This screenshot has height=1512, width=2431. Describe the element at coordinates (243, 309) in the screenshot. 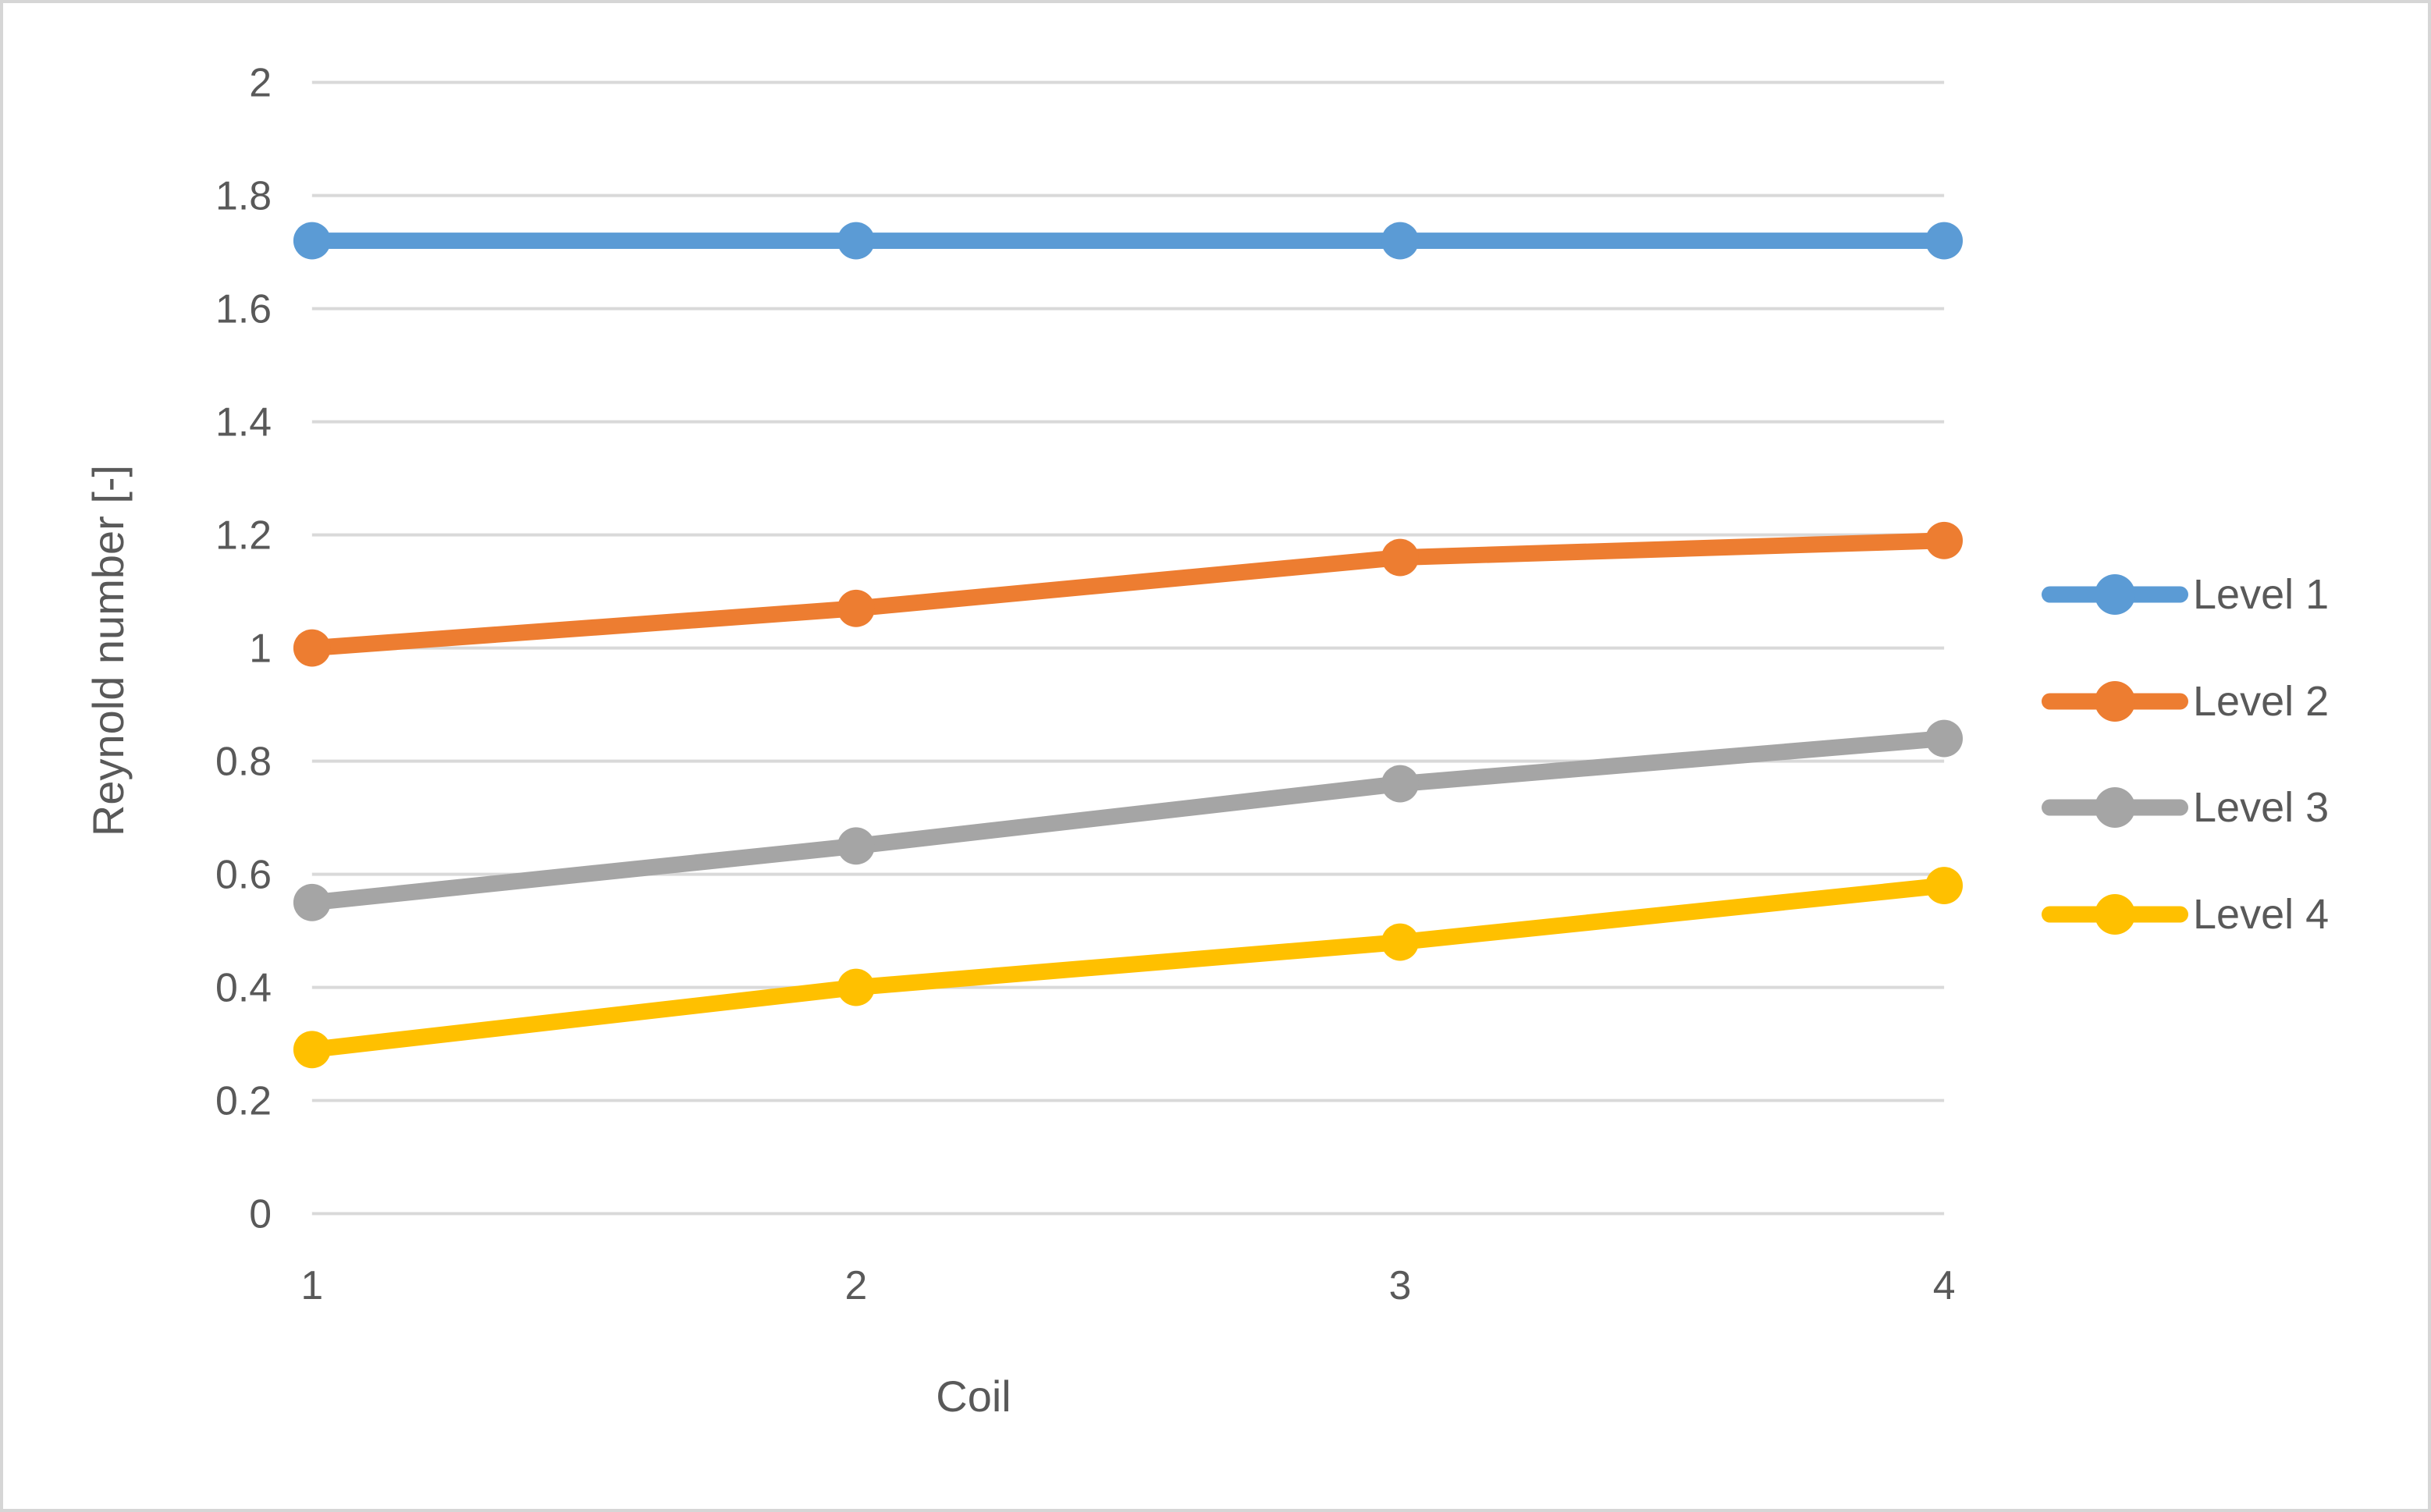

I see `y-tick-label: 1.6` at that location.